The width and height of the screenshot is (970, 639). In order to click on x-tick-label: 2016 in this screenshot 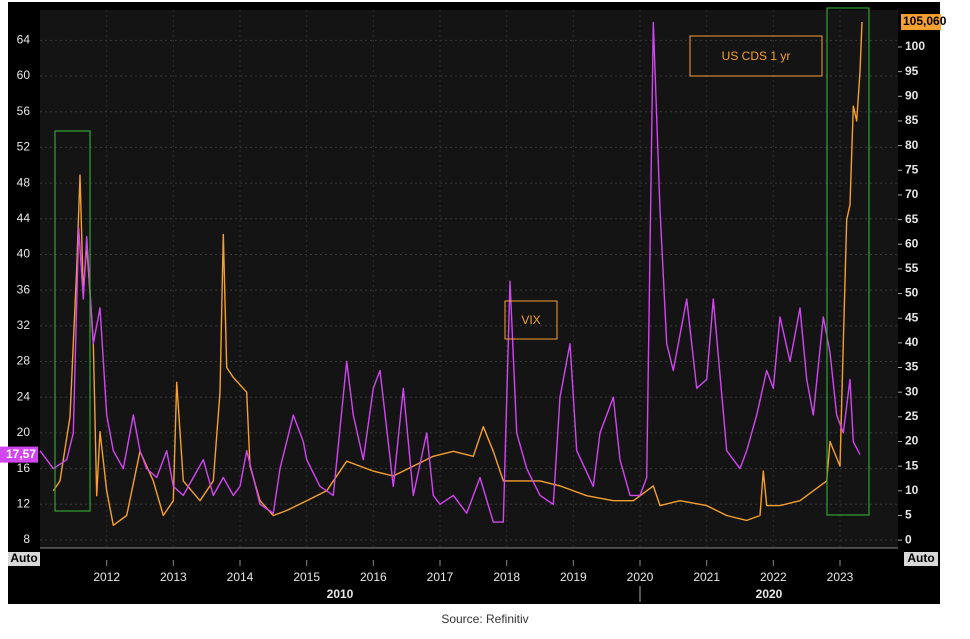, I will do `click(373, 577)`.